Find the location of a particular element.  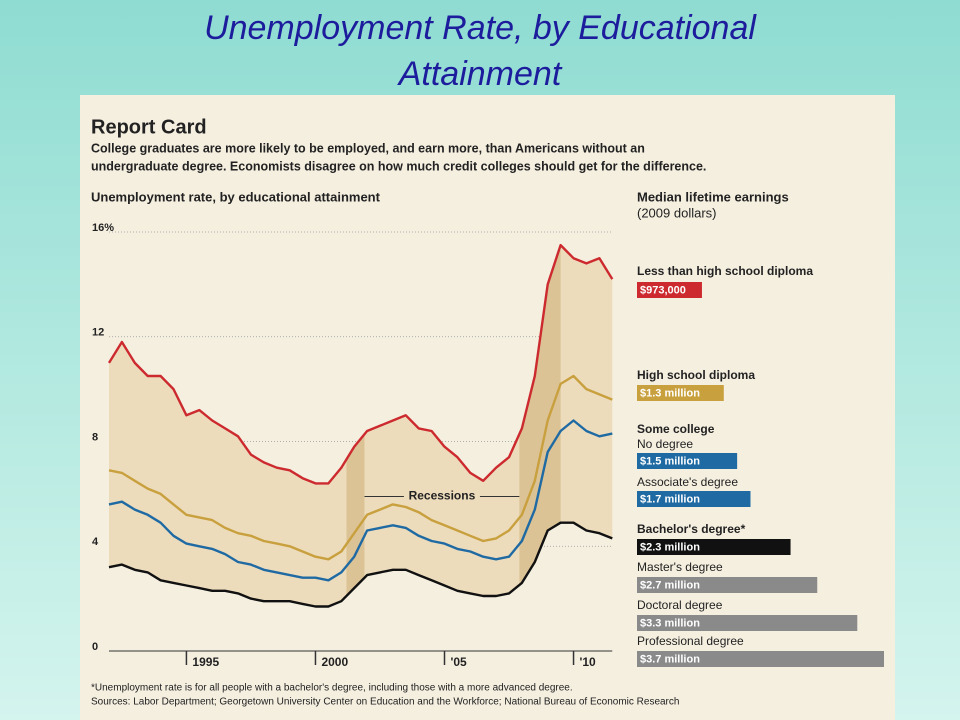

earnings-value-label: $1.3 million is located at coordinates (670, 393).